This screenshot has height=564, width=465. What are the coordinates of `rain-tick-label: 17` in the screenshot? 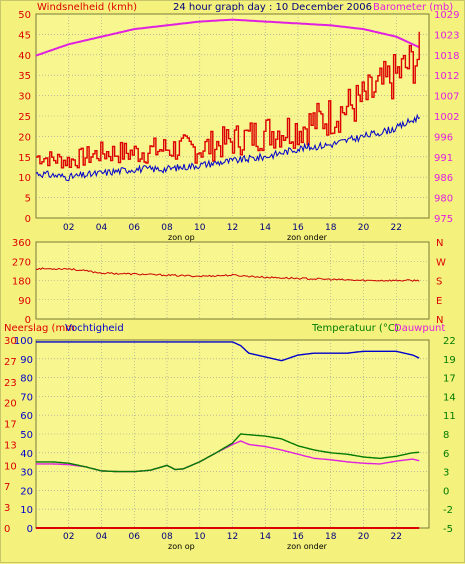 It's located at (10, 425).